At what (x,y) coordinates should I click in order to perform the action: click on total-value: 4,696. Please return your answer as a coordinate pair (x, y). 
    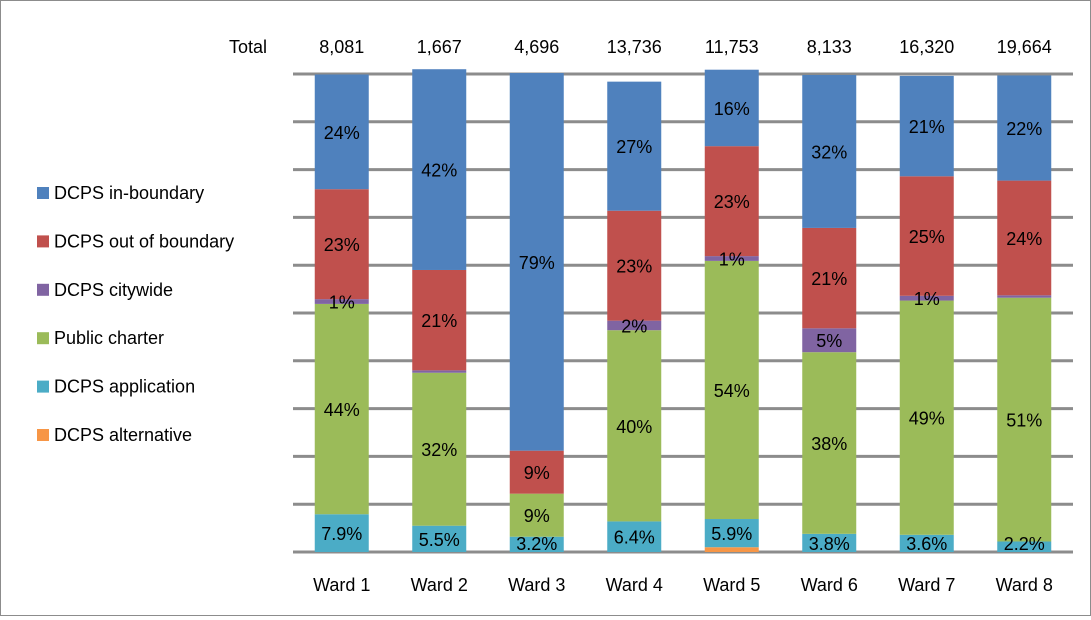
    Looking at the image, I should click on (536, 47).